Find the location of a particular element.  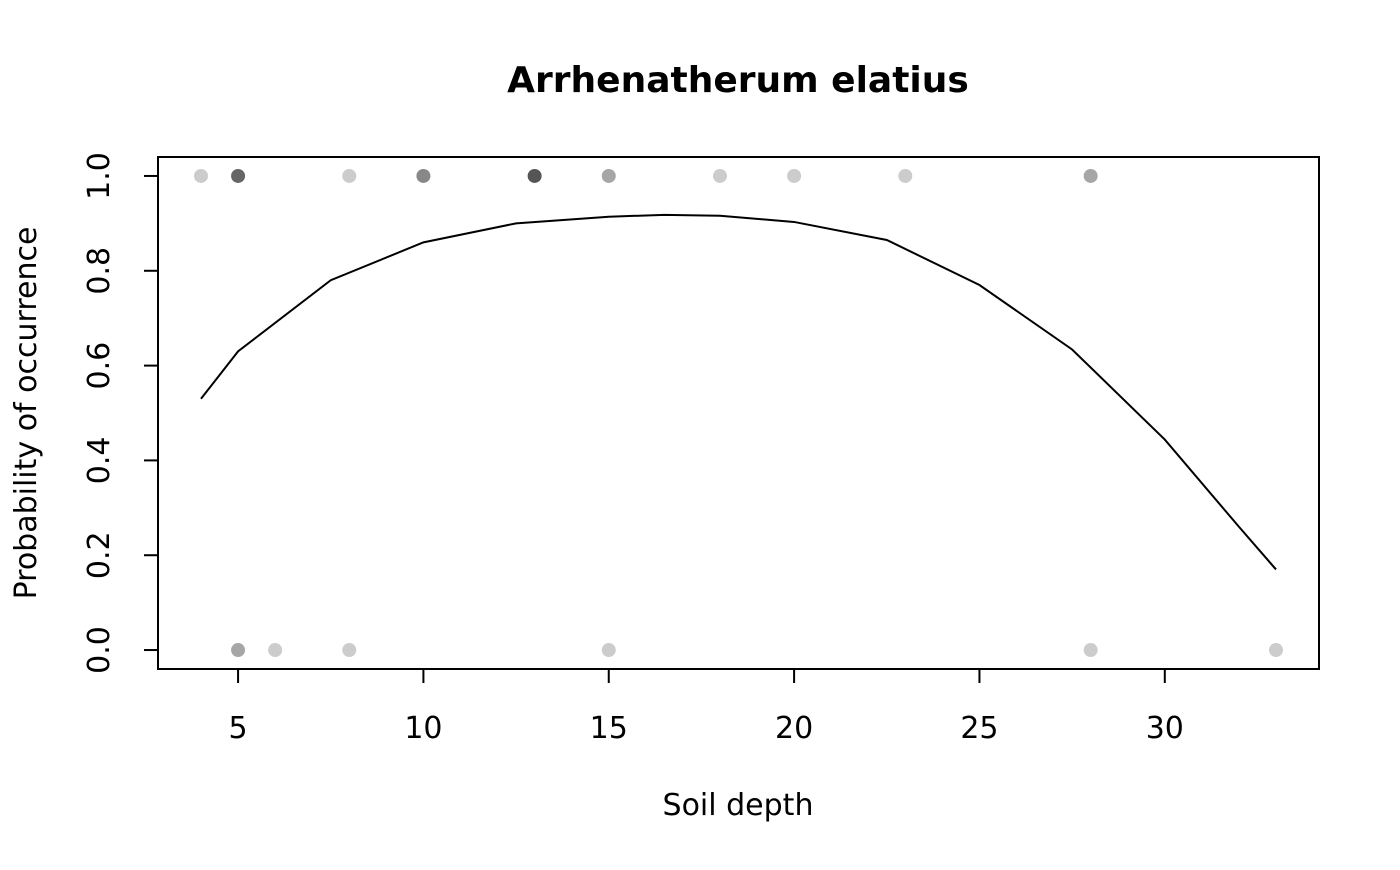

x-axis-label: Soil depth is located at coordinates (738, 805).